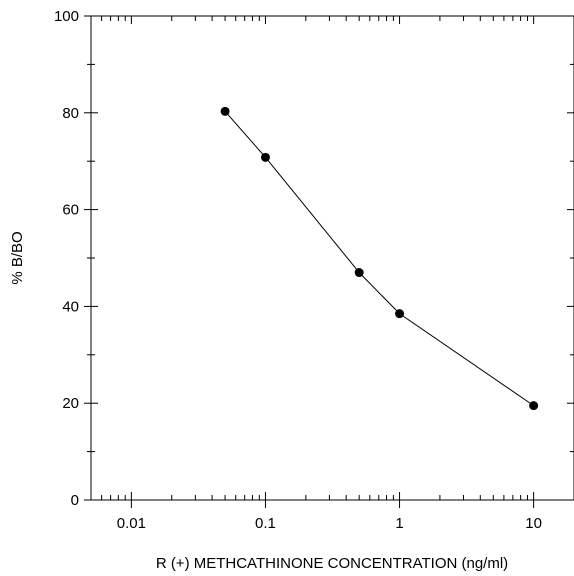 The height and width of the screenshot is (576, 574). I want to click on x-tick-label: 1, so click(399, 523).